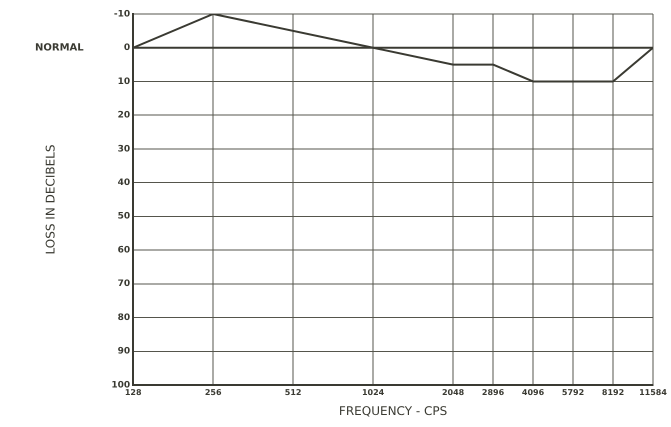  Describe the element at coordinates (124, 183) in the screenshot. I see `y-tick-label: 40` at that location.